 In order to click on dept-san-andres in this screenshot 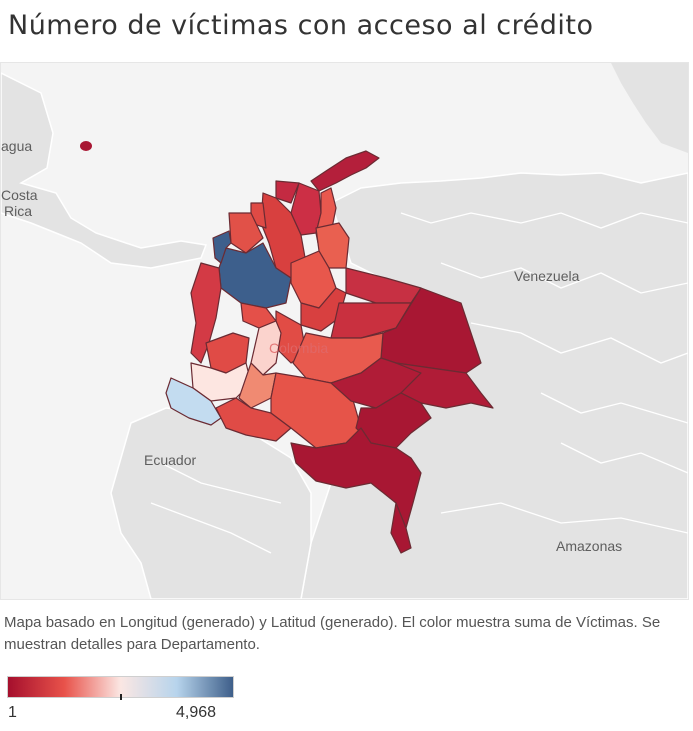, I will do `click(86, 146)`.